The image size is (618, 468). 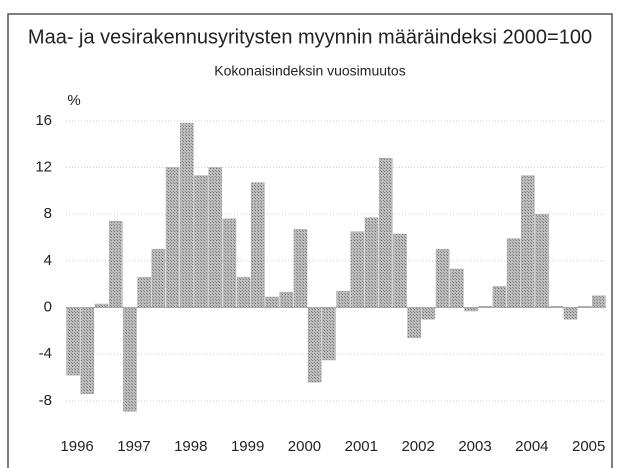 I want to click on y-tick-label: 16, so click(x=43, y=120).